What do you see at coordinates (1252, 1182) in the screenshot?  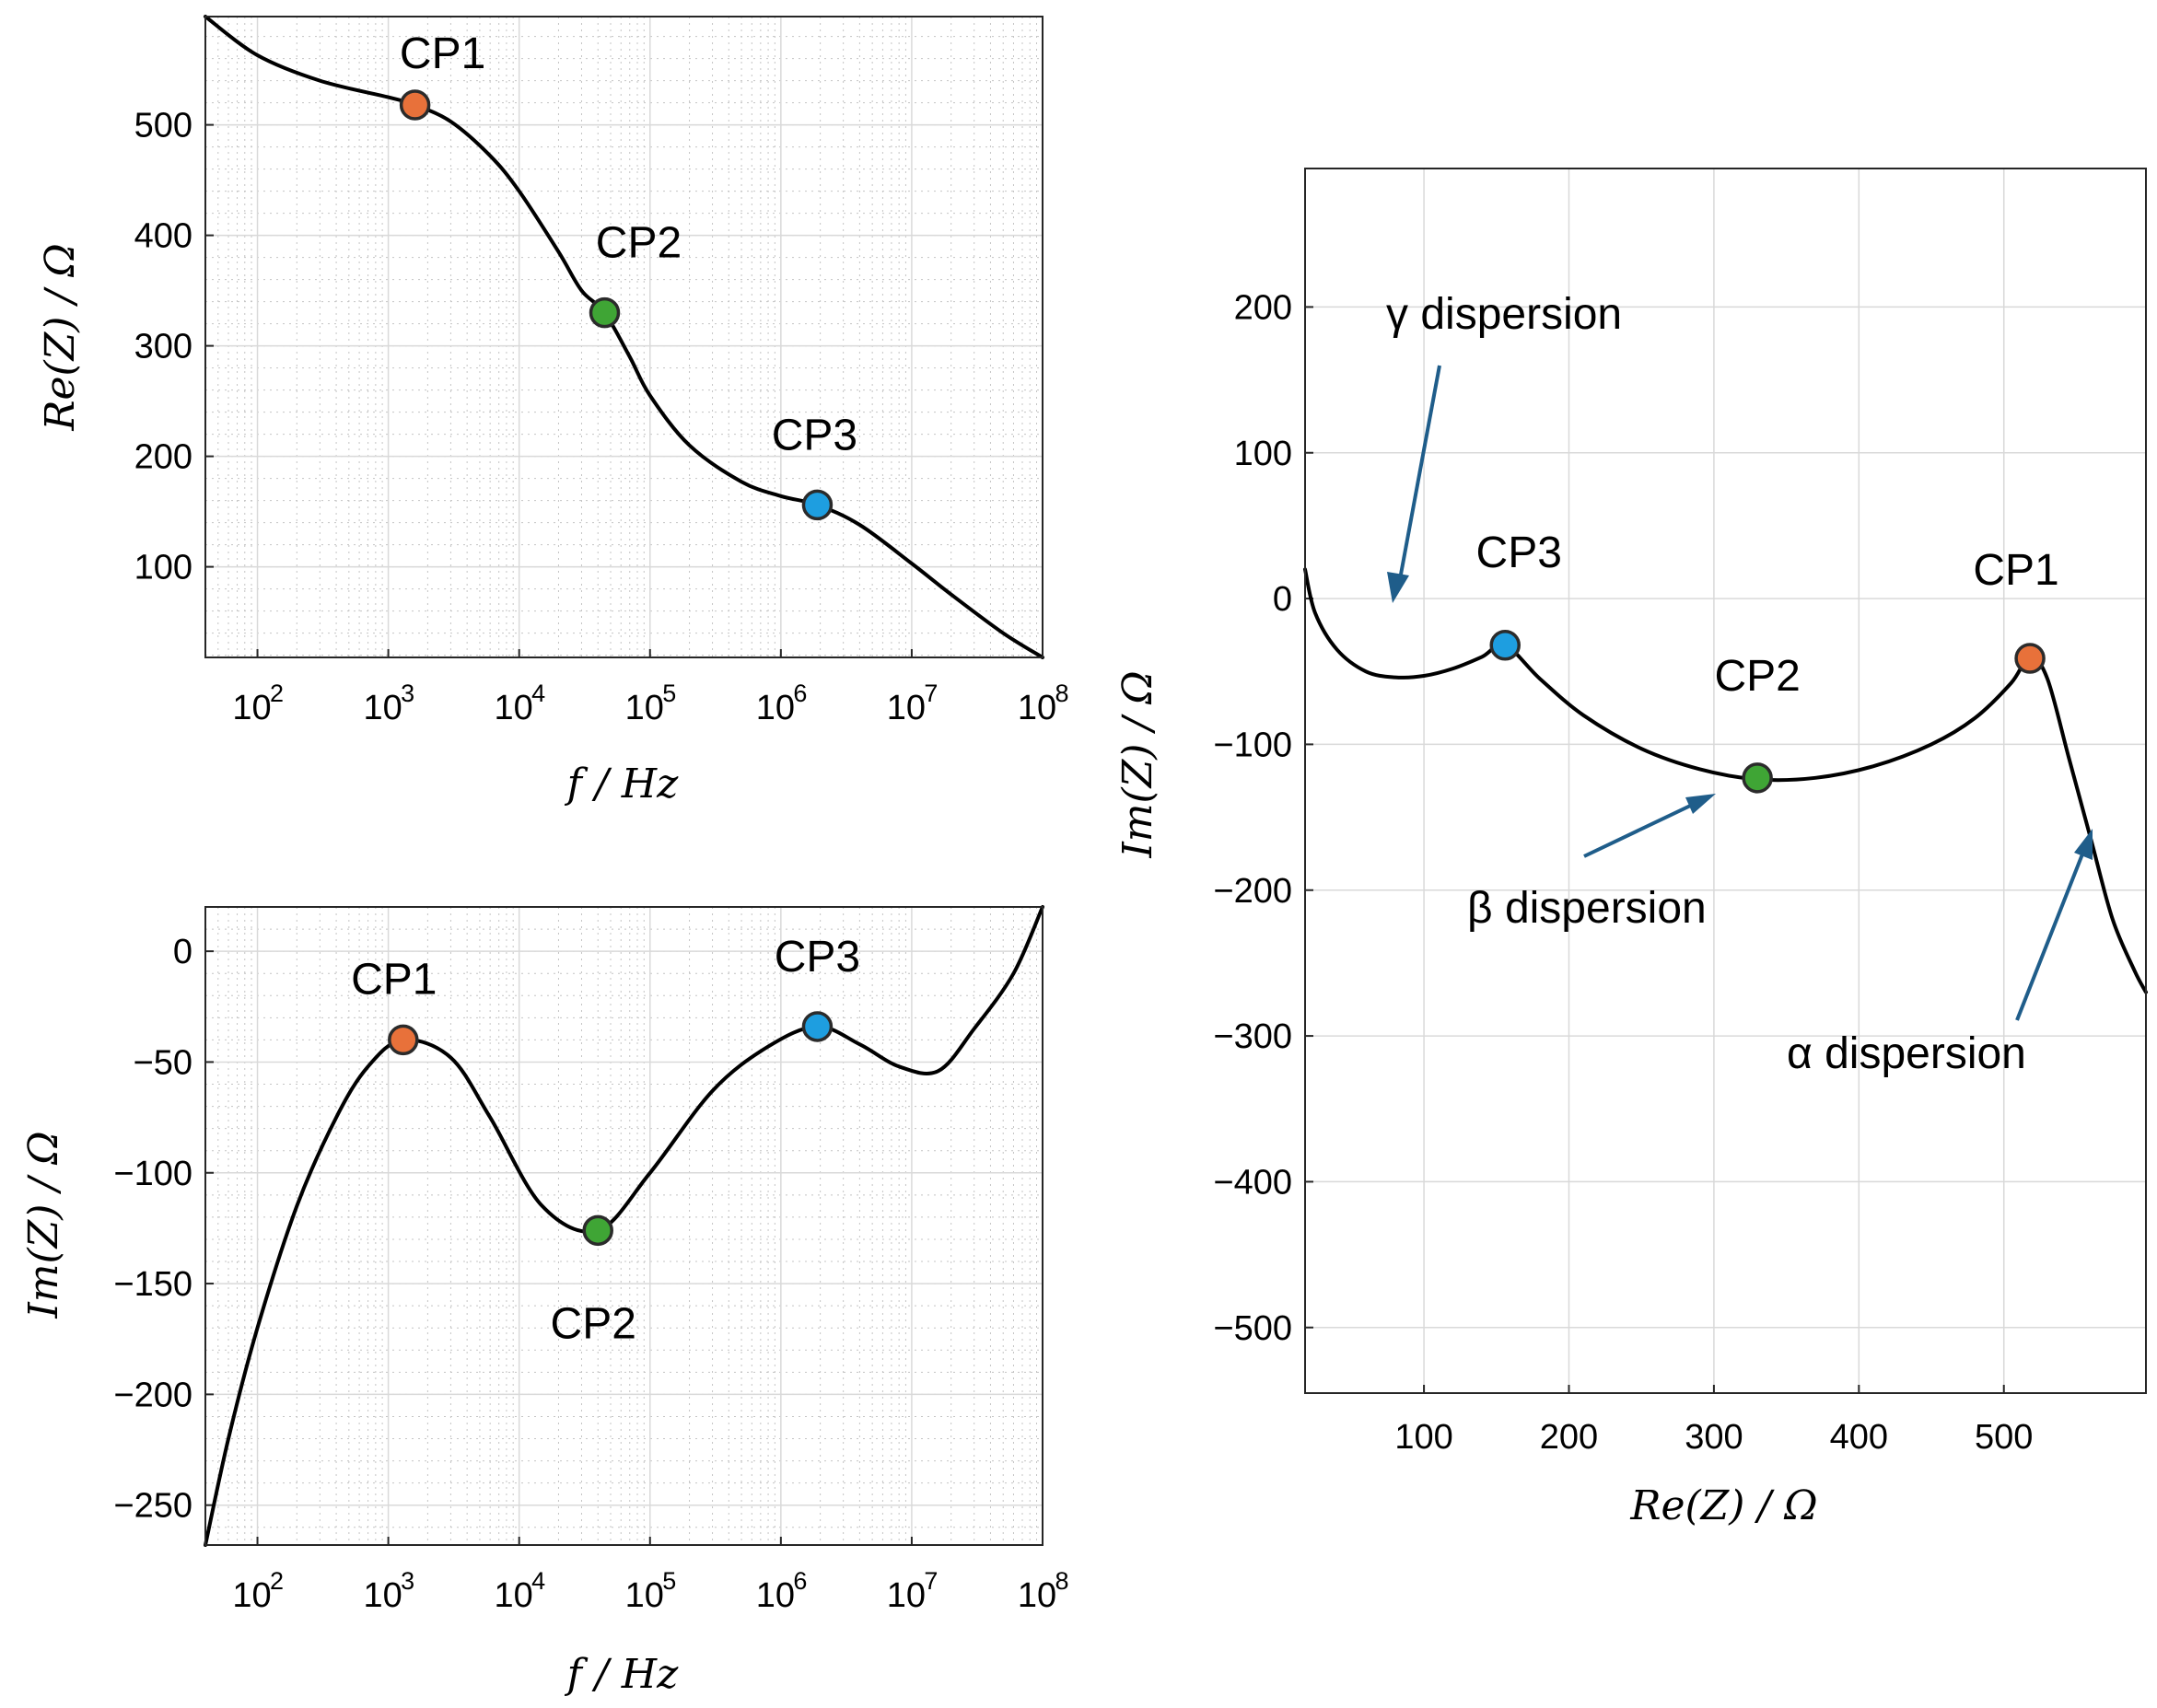 I see `y-tick-label: −400` at bounding box center [1252, 1182].